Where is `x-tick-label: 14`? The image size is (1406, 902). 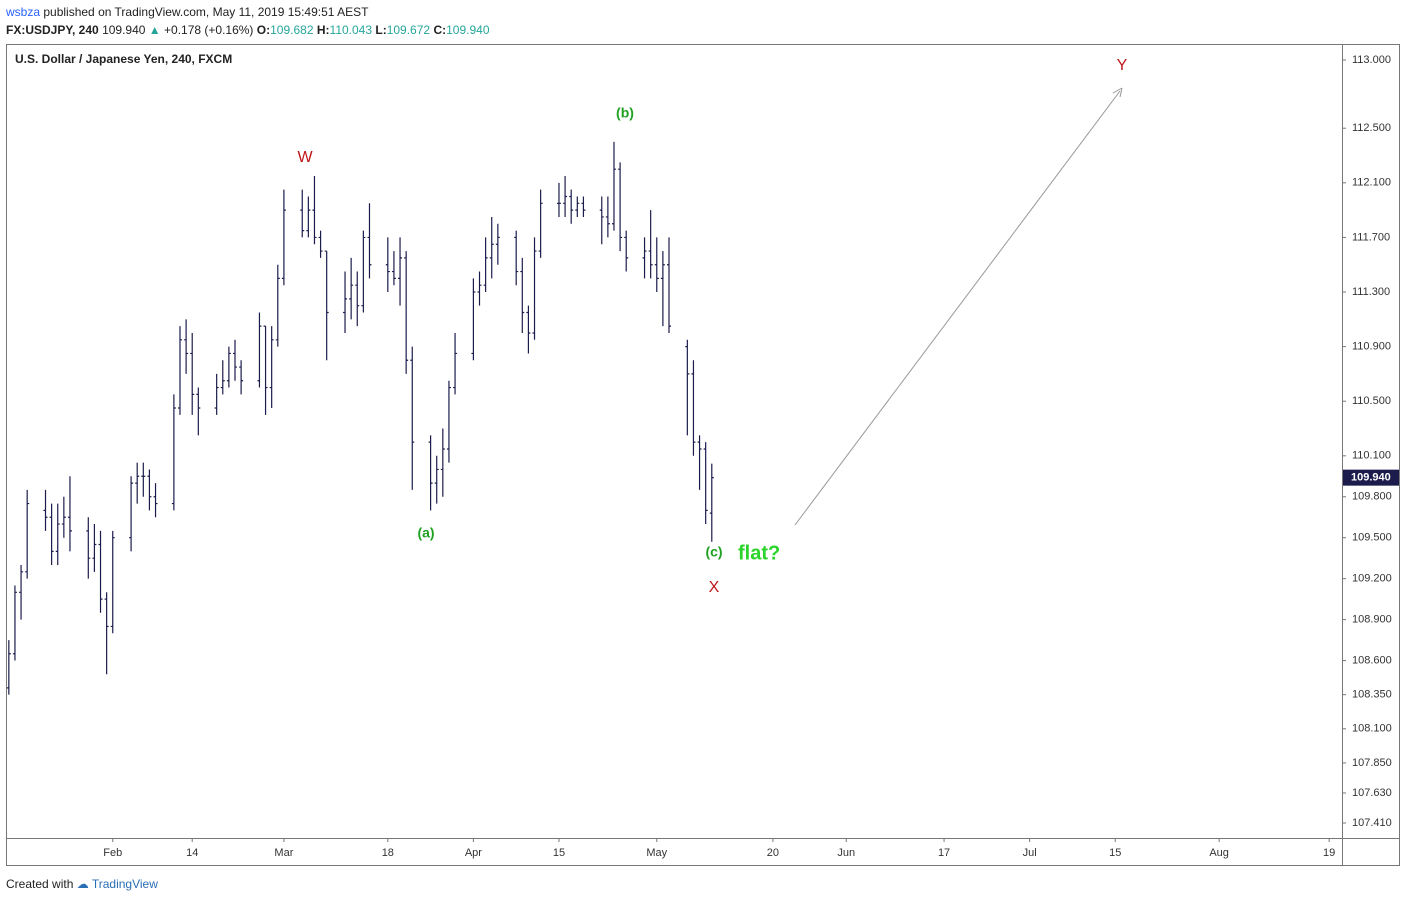
x-tick-label: 14 is located at coordinates (192, 853).